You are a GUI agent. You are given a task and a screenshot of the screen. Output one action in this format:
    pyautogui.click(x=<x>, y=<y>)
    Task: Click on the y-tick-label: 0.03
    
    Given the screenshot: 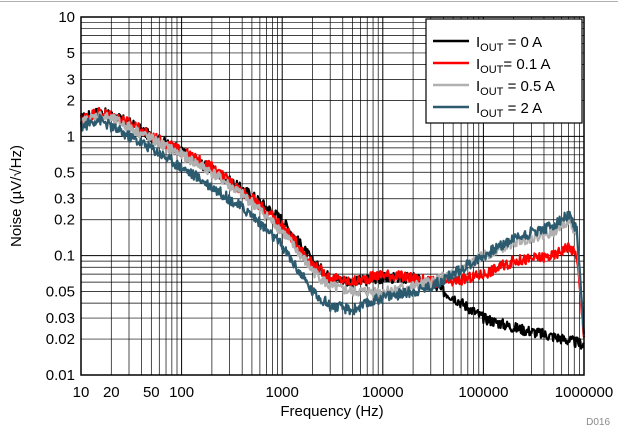 What is the action you would take?
    pyautogui.click(x=60, y=318)
    